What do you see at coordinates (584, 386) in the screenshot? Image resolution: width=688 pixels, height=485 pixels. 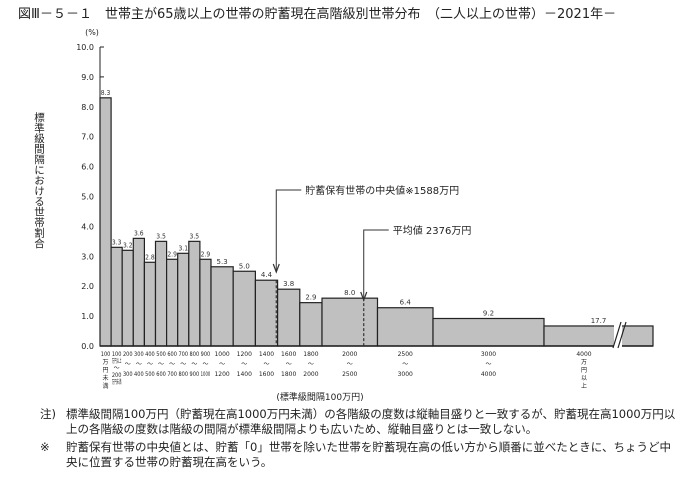 I see `x-tick-label: 上` at bounding box center [584, 386].